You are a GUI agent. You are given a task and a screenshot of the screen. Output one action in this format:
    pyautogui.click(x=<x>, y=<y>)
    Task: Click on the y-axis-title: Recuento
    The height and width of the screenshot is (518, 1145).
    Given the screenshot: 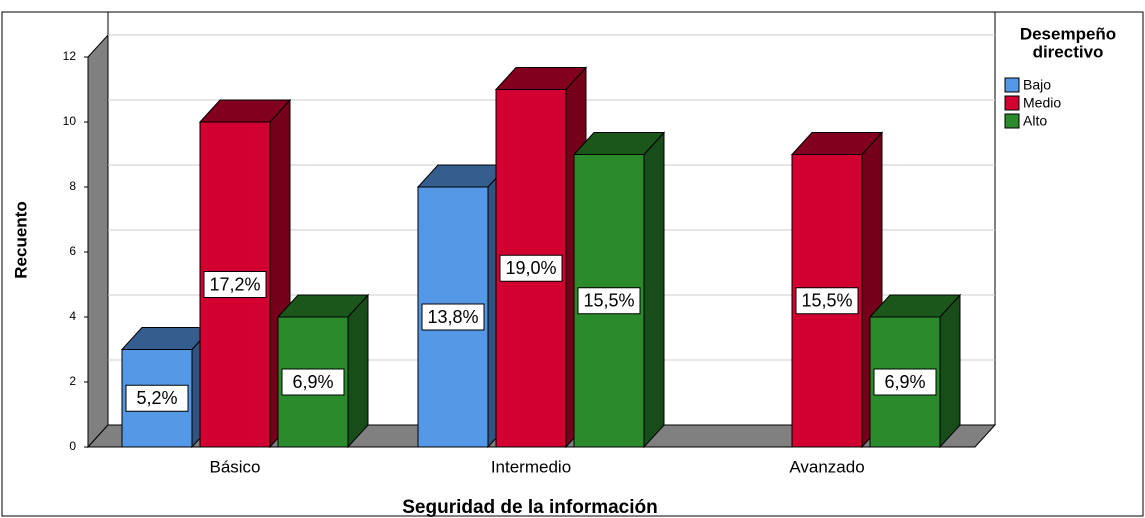 What is the action you would take?
    pyautogui.click(x=20, y=239)
    